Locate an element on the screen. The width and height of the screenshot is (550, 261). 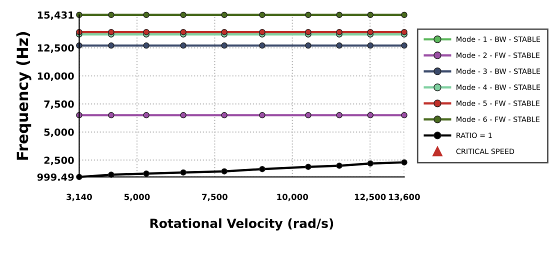
y-tick-label: 12,500 is located at coordinates (56, 48).